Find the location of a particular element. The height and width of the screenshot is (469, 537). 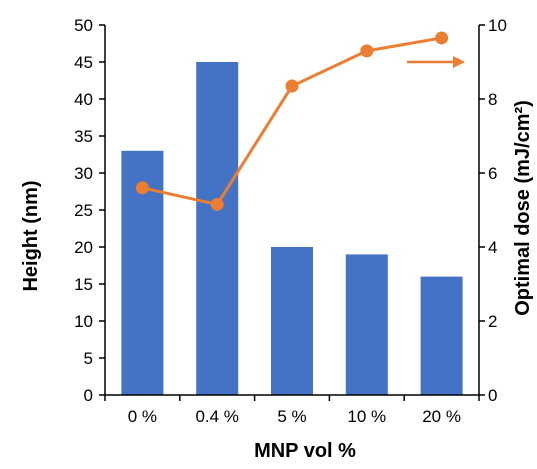

y-left-tick-label: 5 is located at coordinates (88, 358).